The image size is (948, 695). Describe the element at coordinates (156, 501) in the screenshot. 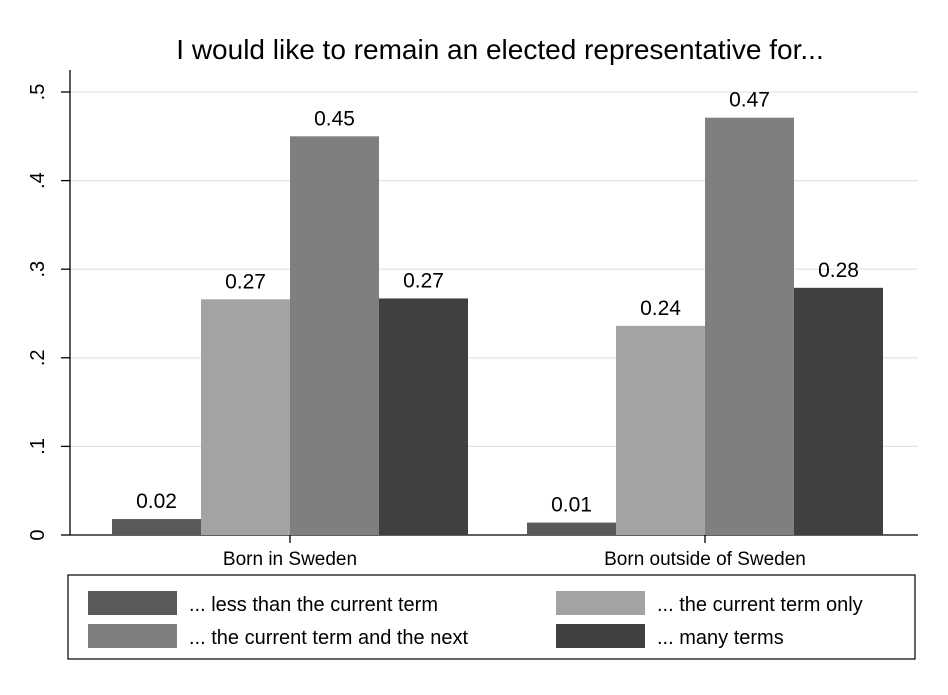

I see `data-label: 0.02` at that location.